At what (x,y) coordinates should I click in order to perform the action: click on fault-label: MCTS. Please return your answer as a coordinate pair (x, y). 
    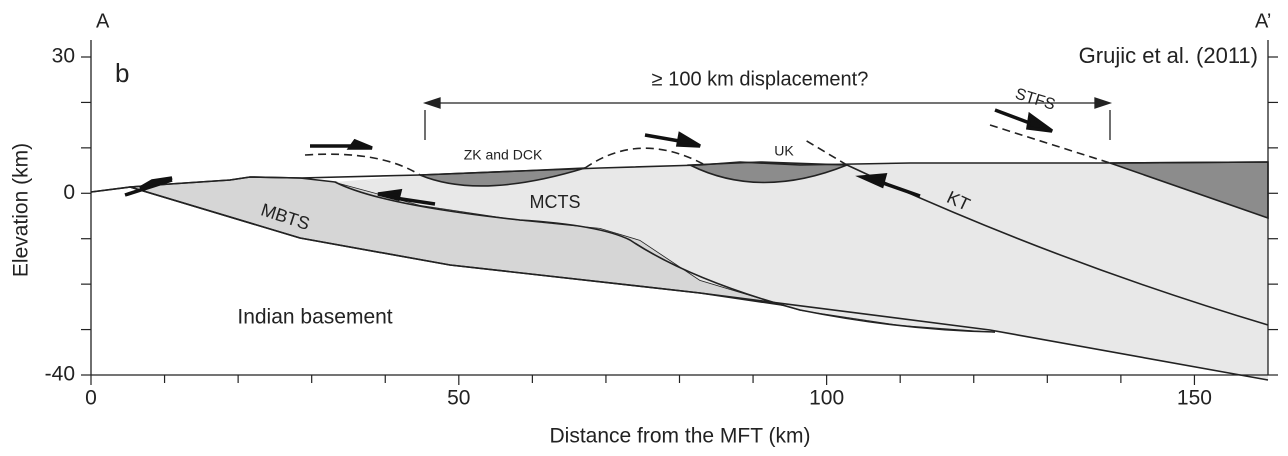
    Looking at the image, I should click on (555, 202).